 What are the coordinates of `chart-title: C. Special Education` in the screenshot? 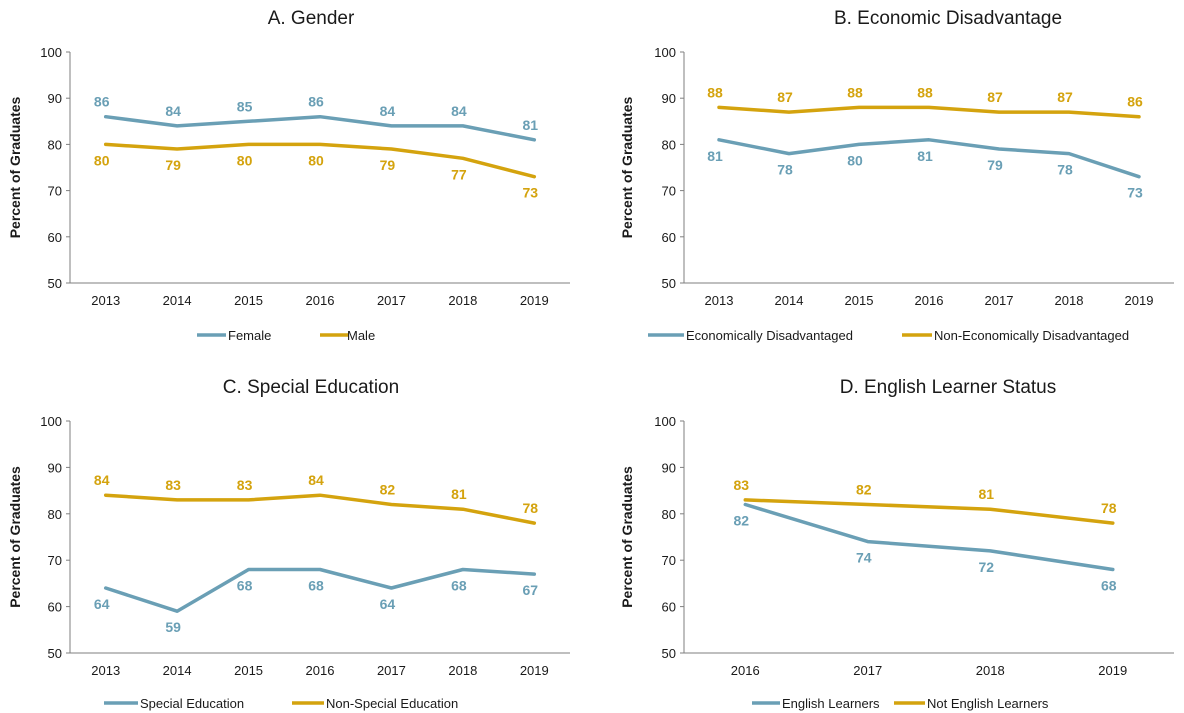 It's located at (311, 387).